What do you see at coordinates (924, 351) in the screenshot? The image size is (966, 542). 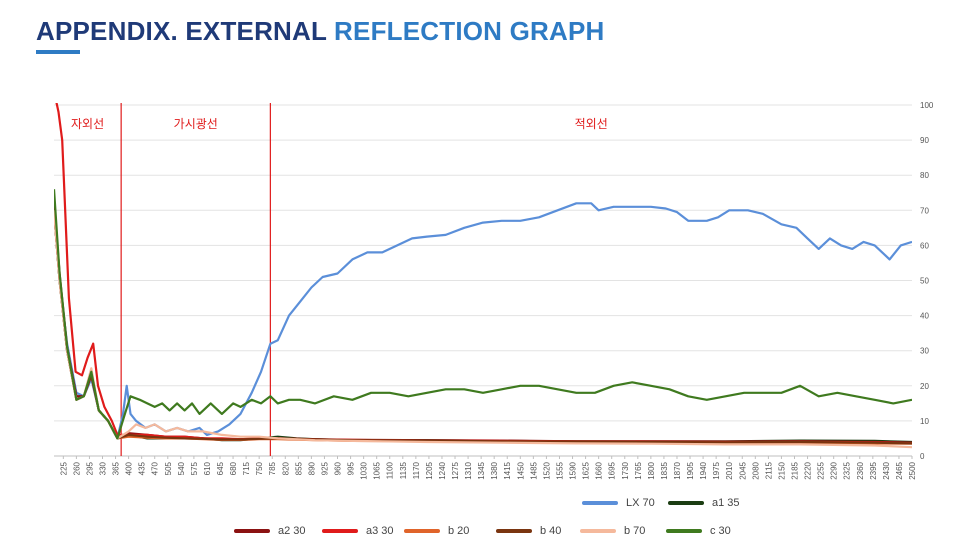 I see `y-tick-label: 30` at bounding box center [924, 351].